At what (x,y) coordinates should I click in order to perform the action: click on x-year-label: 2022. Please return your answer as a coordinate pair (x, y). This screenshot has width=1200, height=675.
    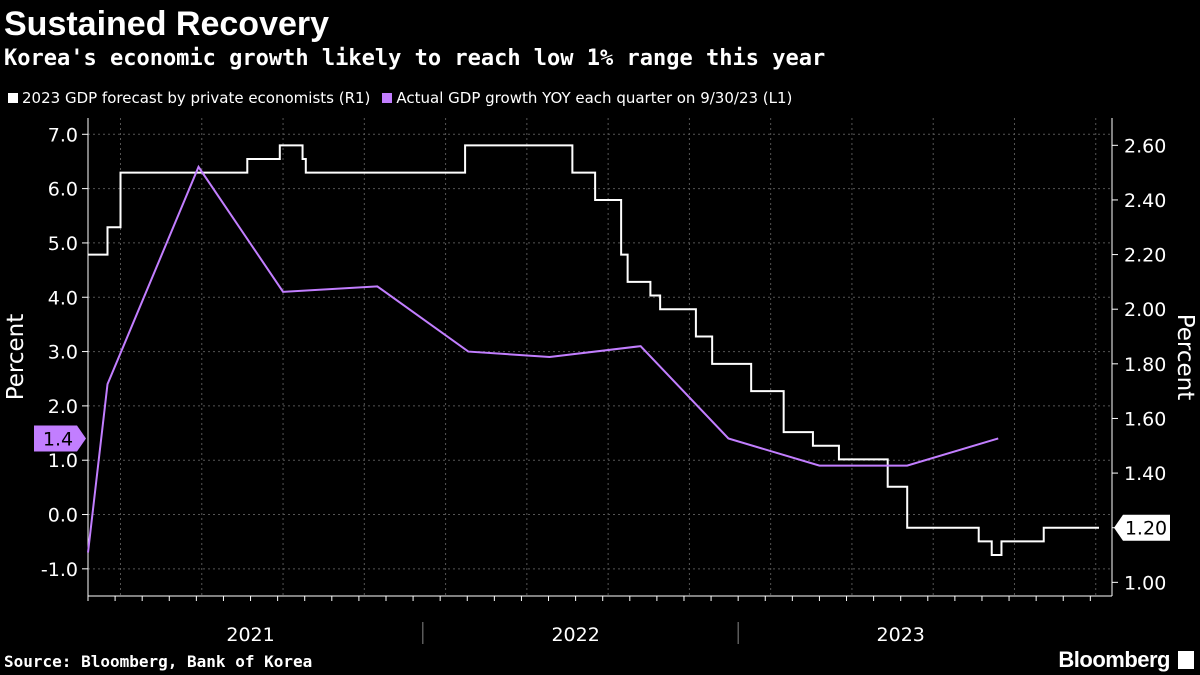
    Looking at the image, I should click on (575, 635).